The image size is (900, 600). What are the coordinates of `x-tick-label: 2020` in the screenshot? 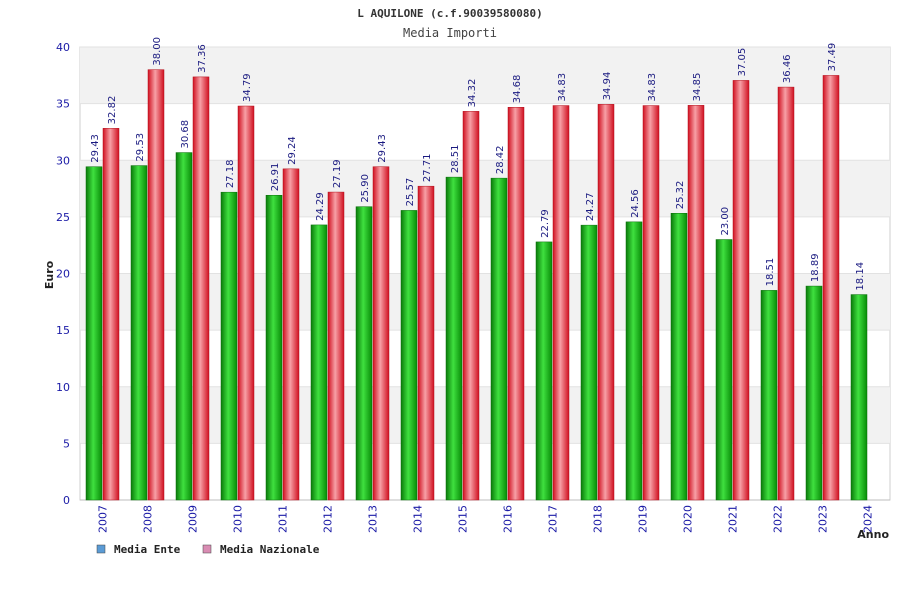 It's located at (688, 519).